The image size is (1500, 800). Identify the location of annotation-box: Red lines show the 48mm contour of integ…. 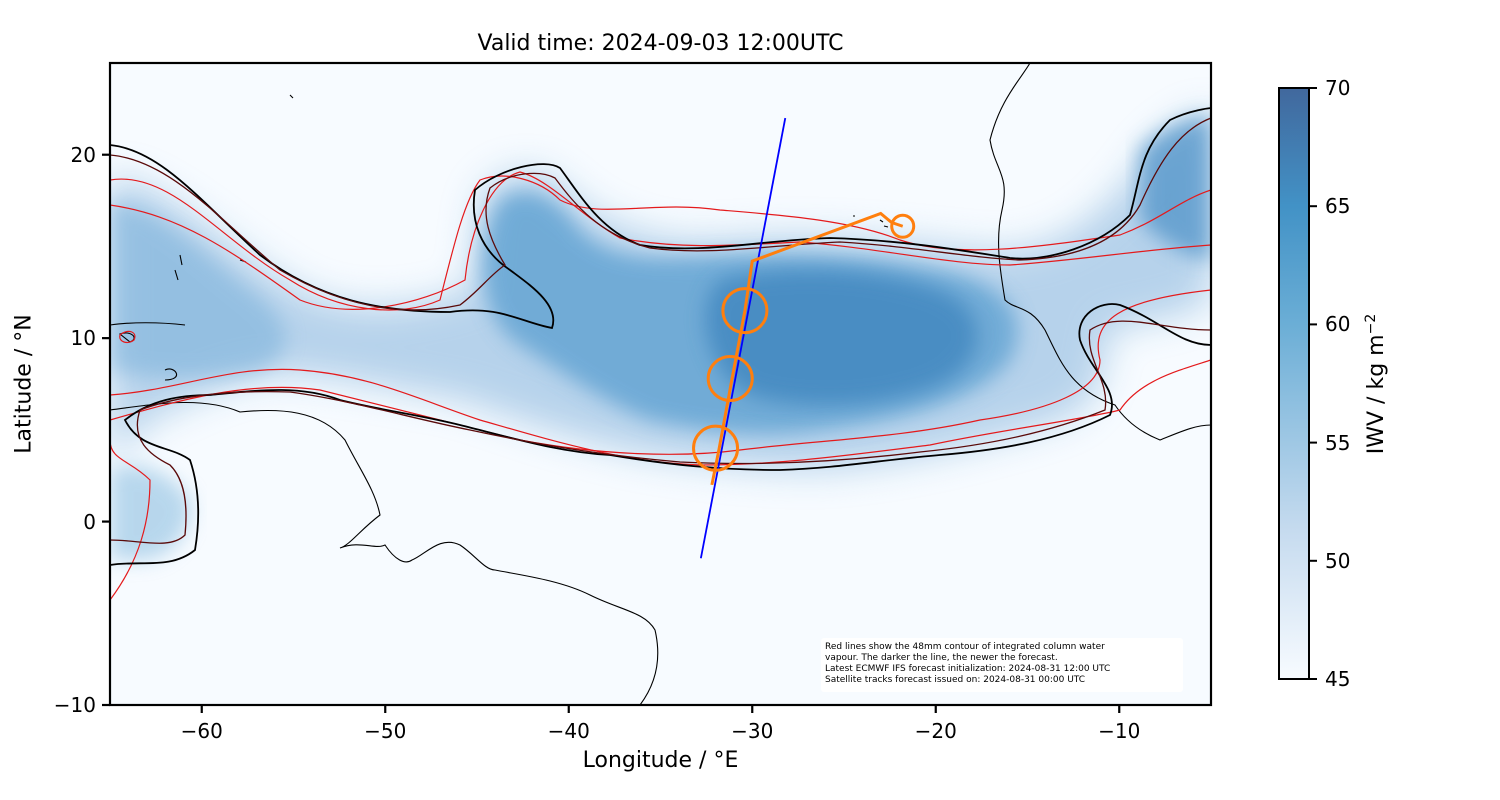
(1002, 665).